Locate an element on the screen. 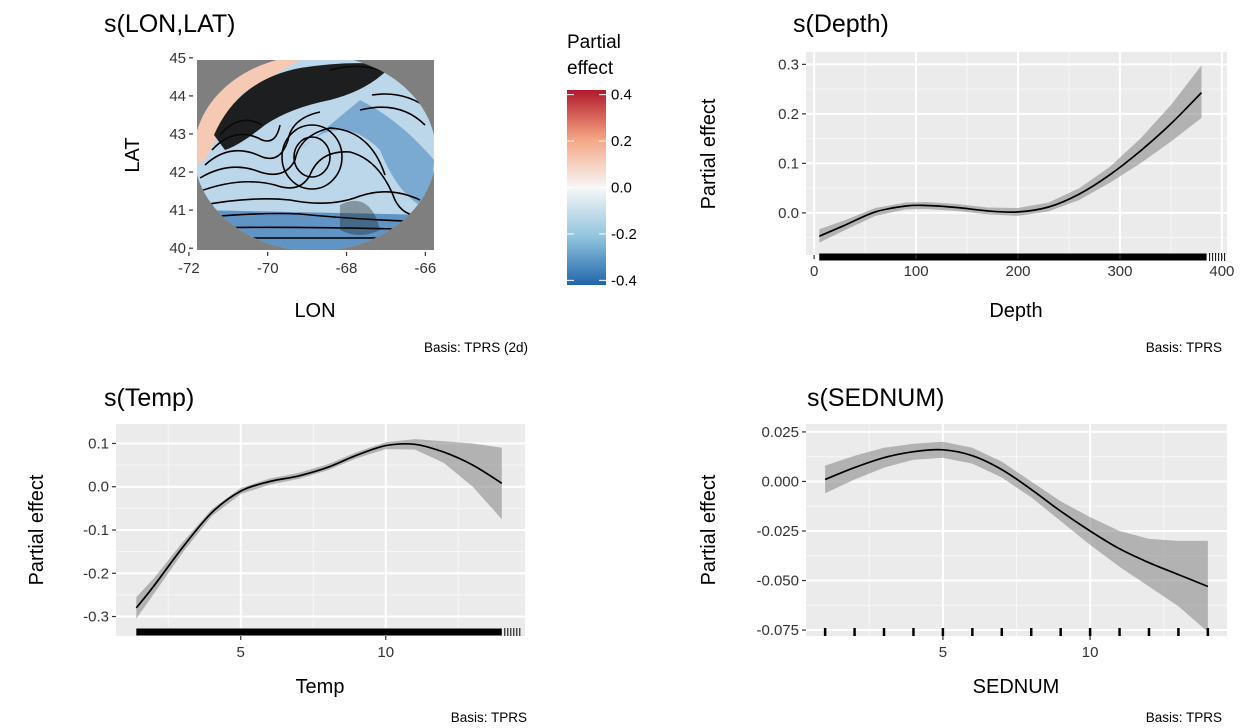 The width and height of the screenshot is (1249, 728). sednum-y-axis-title: Partial effect is located at coordinates (709, 529).